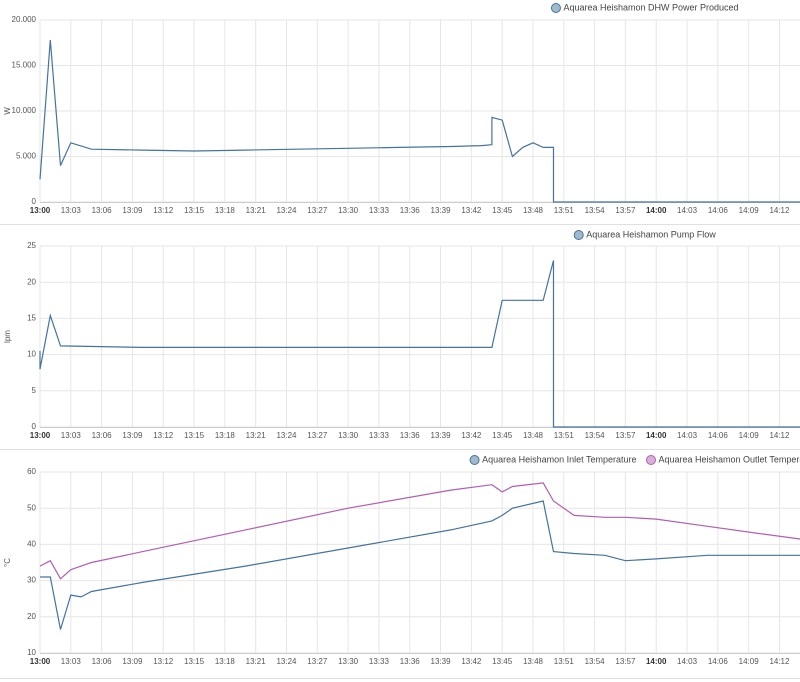 Image resolution: width=800 pixels, height=682 pixels. I want to click on legend-label: Aquarea Heishamon Outlet Temperature, so click(729, 459).